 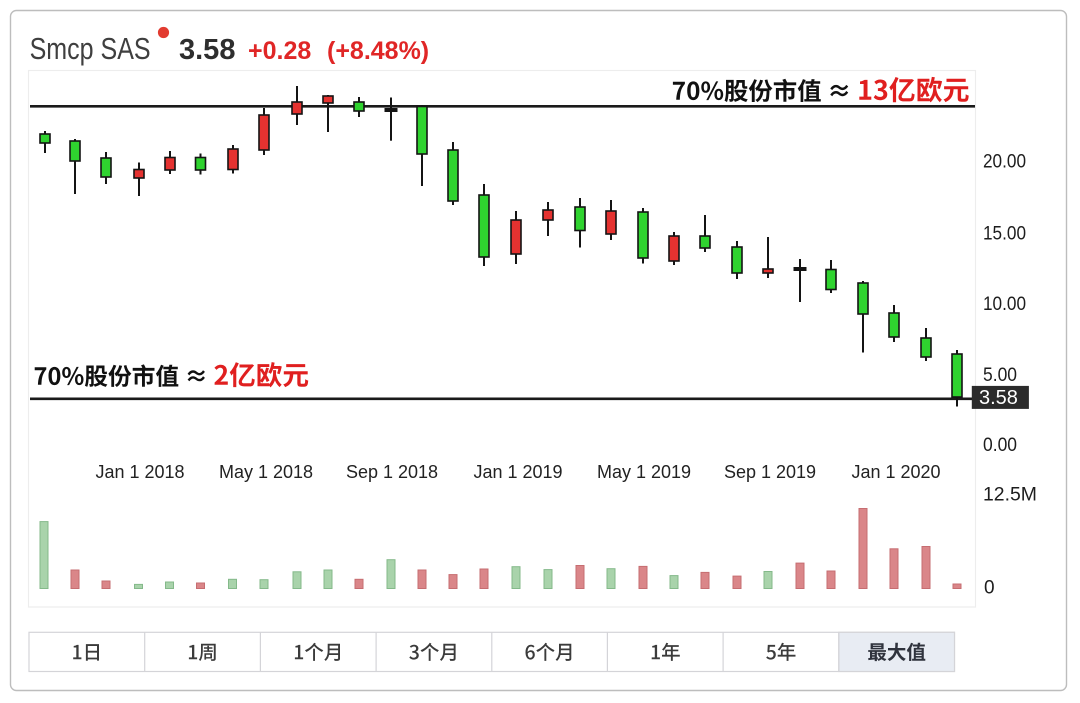 I want to click on svg-text: Sep 1 2019, so click(x=770, y=472).